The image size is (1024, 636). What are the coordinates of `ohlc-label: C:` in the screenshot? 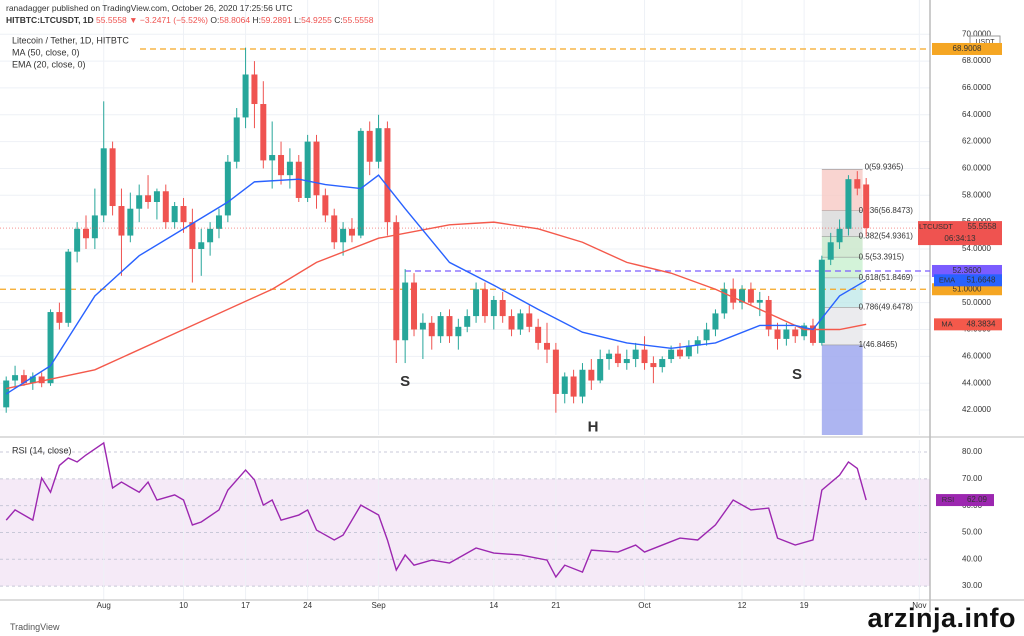 It's located at (338, 20).